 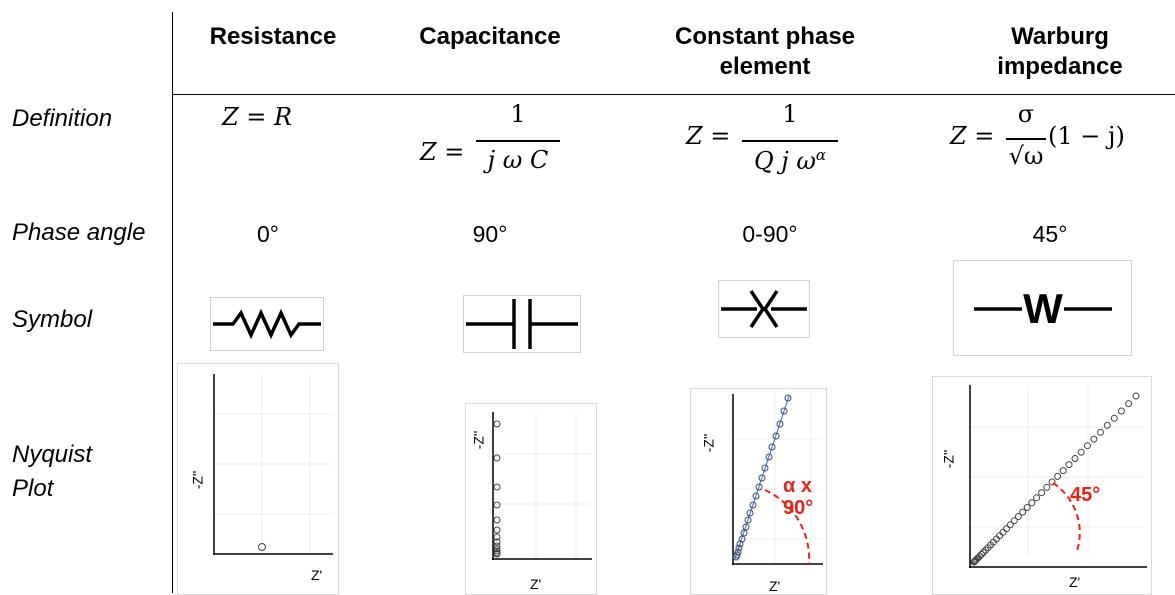 I want to click on definition-warburg-fraction: σ √ω, so click(x=1026, y=140).